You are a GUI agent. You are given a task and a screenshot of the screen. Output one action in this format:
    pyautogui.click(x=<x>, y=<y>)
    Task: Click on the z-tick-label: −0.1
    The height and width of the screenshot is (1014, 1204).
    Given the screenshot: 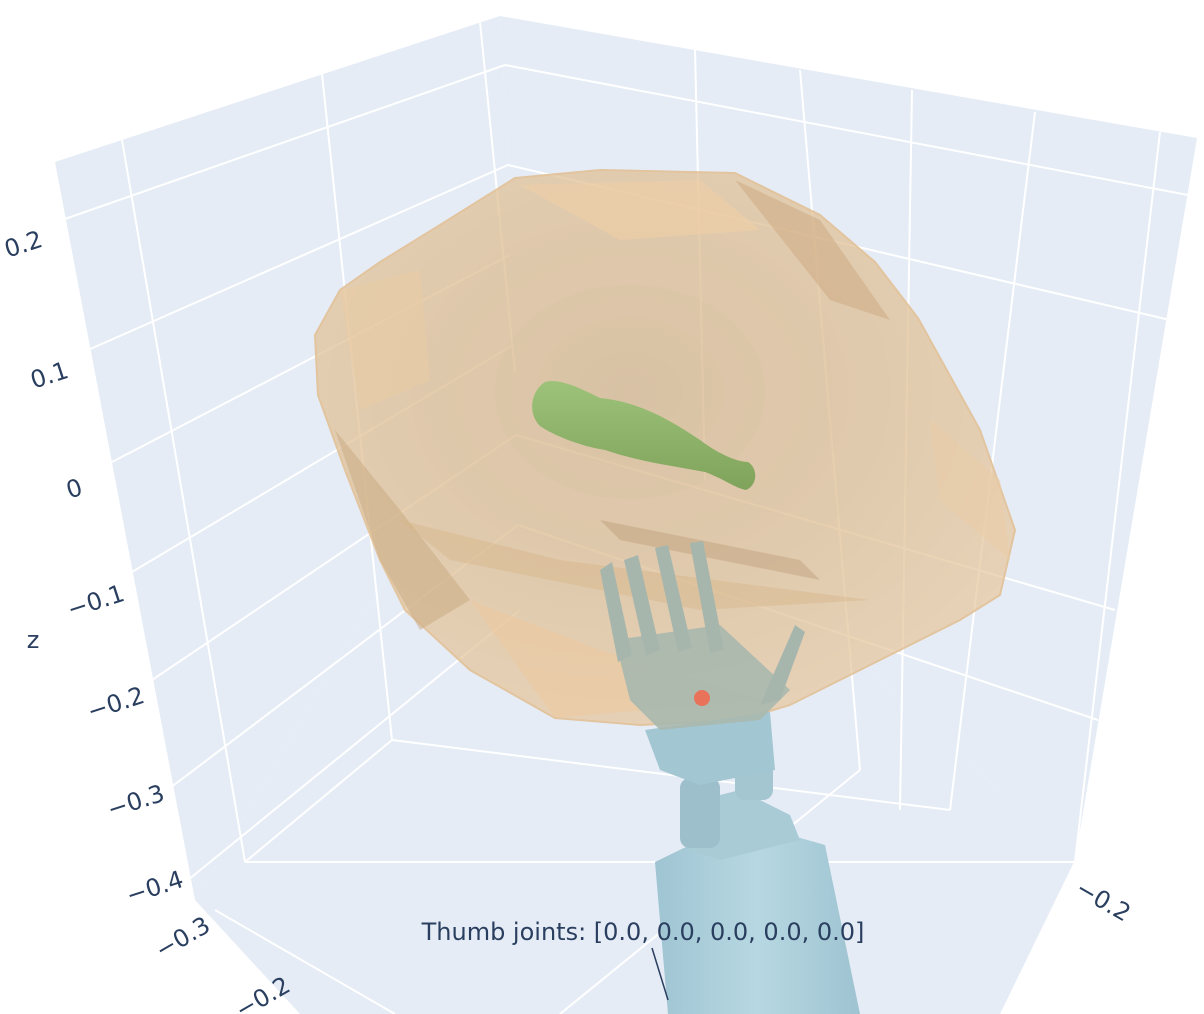 What is the action you would take?
    pyautogui.click(x=96, y=601)
    